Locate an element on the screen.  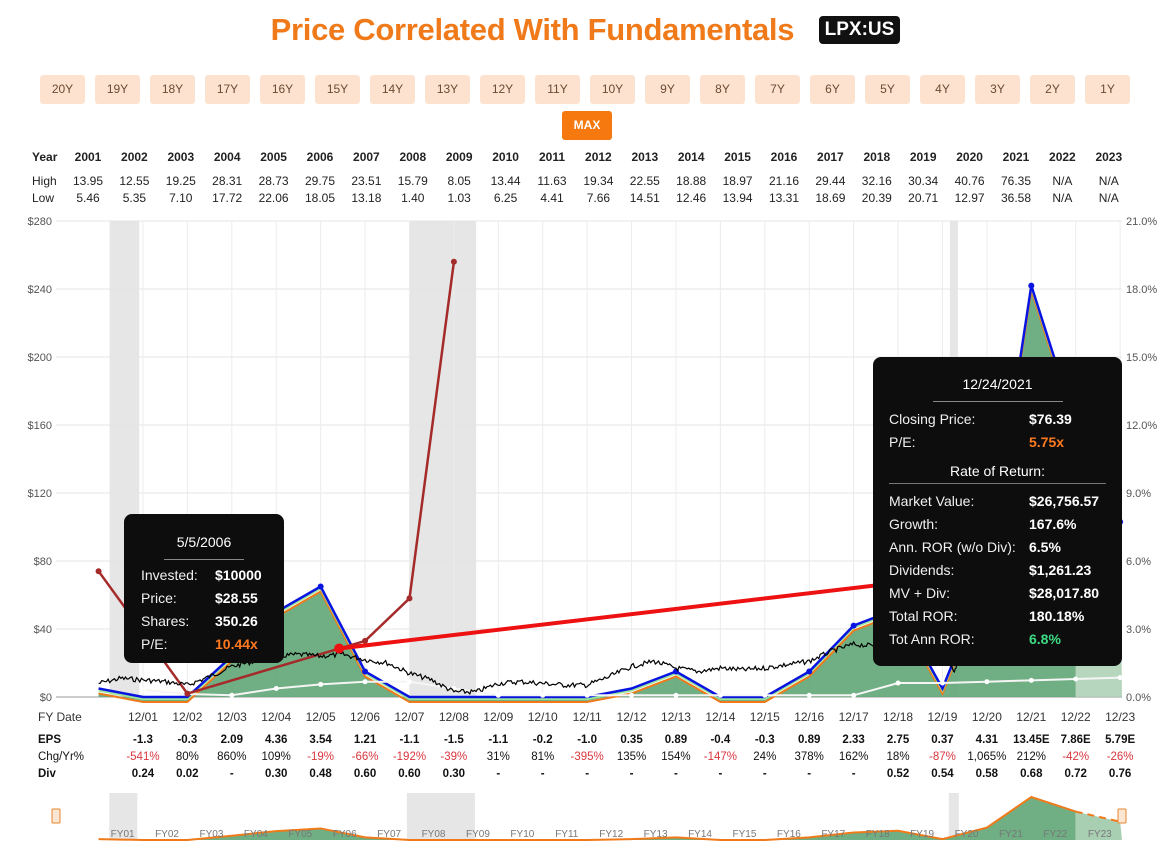
range-button-13y: 13Y is located at coordinates (447, 89).